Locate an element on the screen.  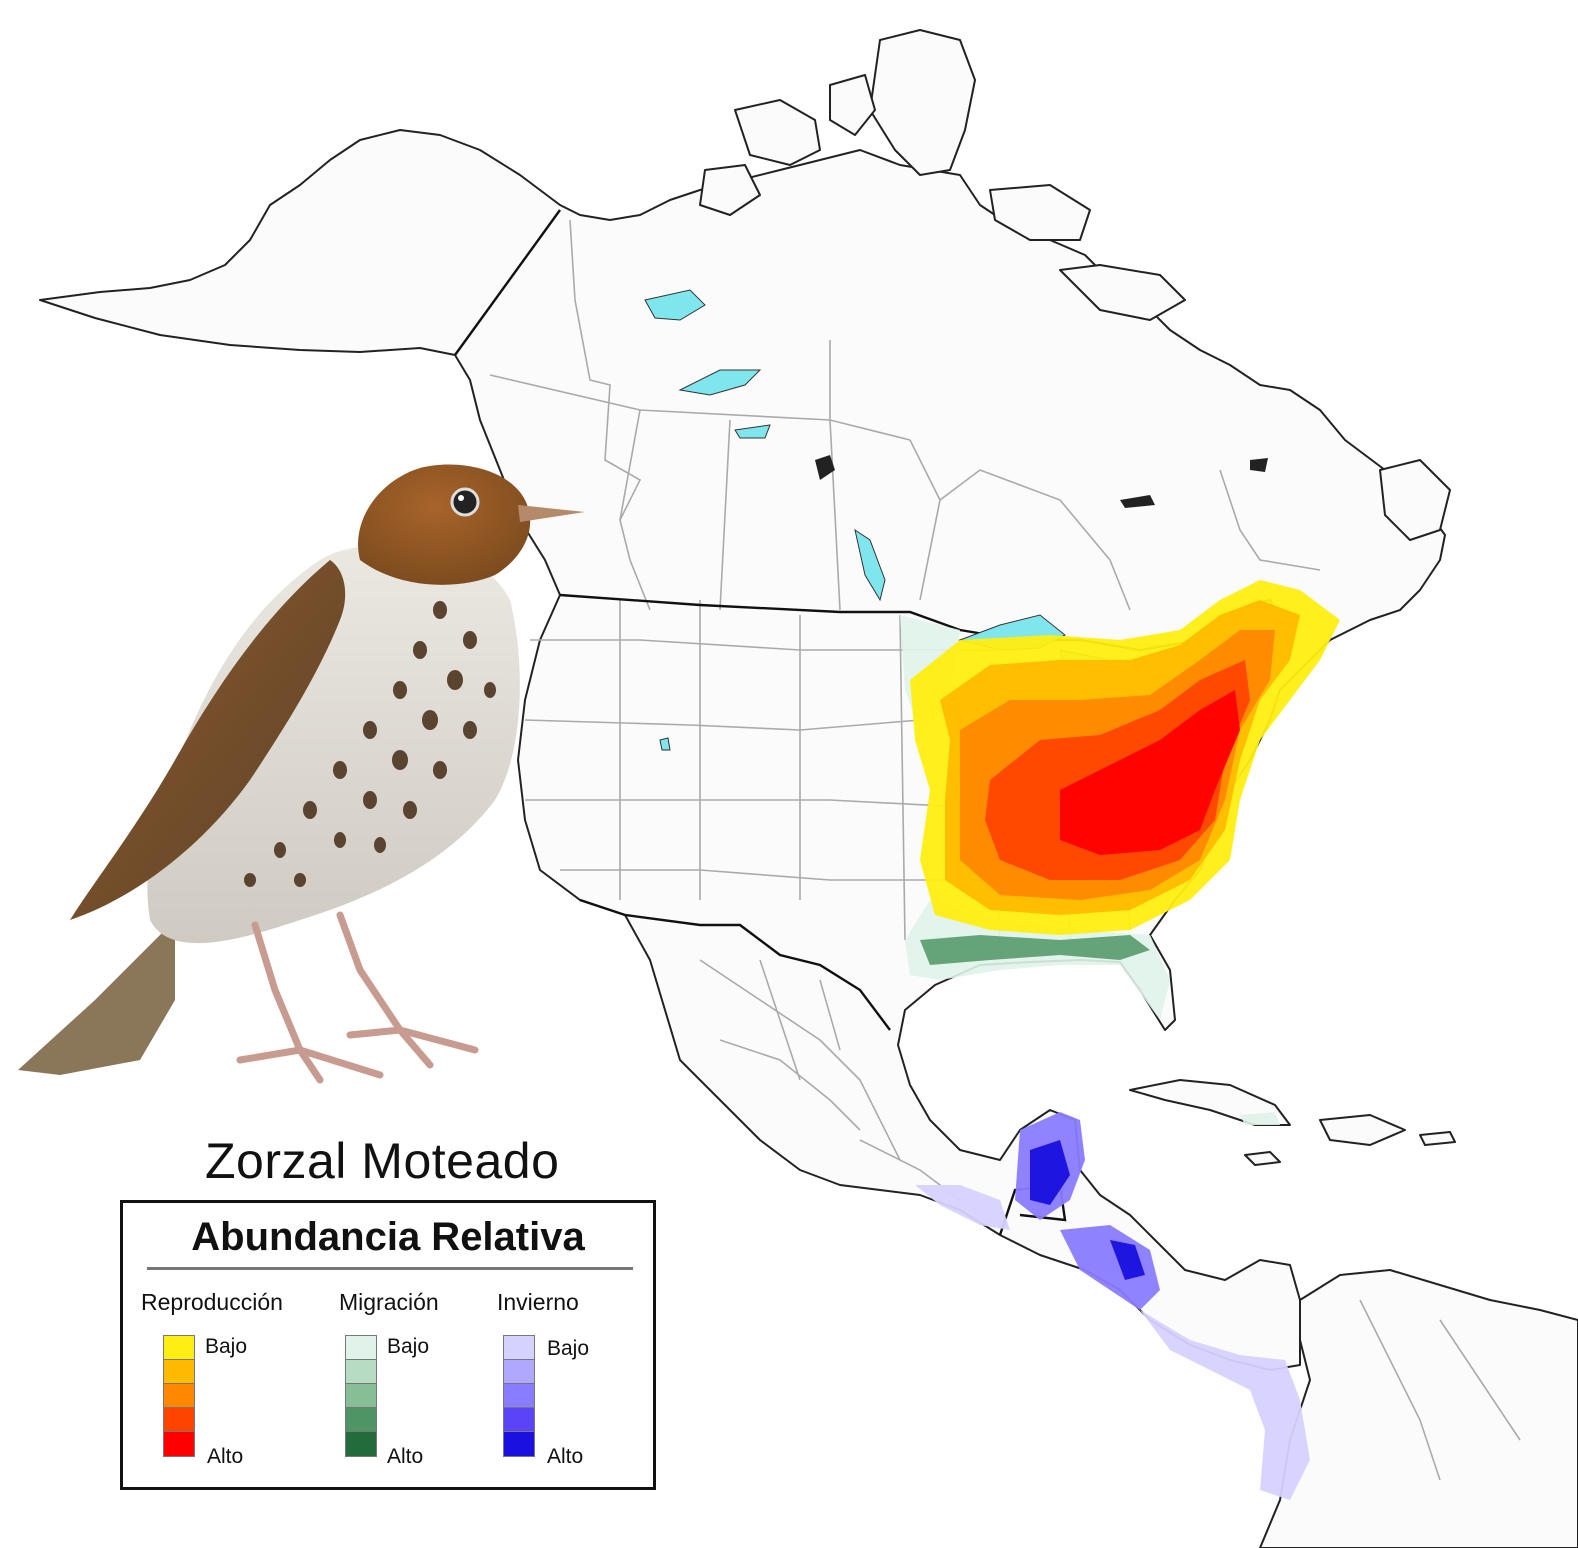
south-america-landmass is located at coordinates (1418, 1408).